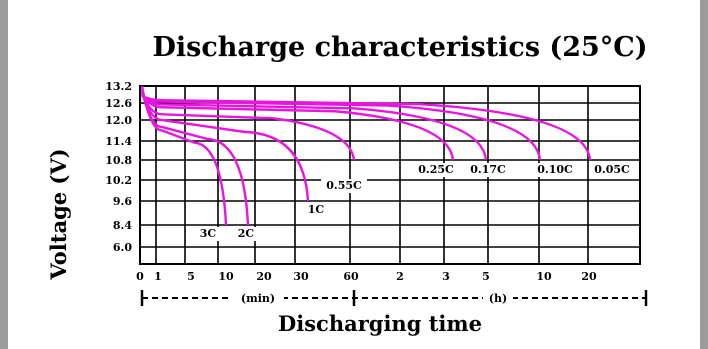  I want to click on curve-1C, so click(225, 146).